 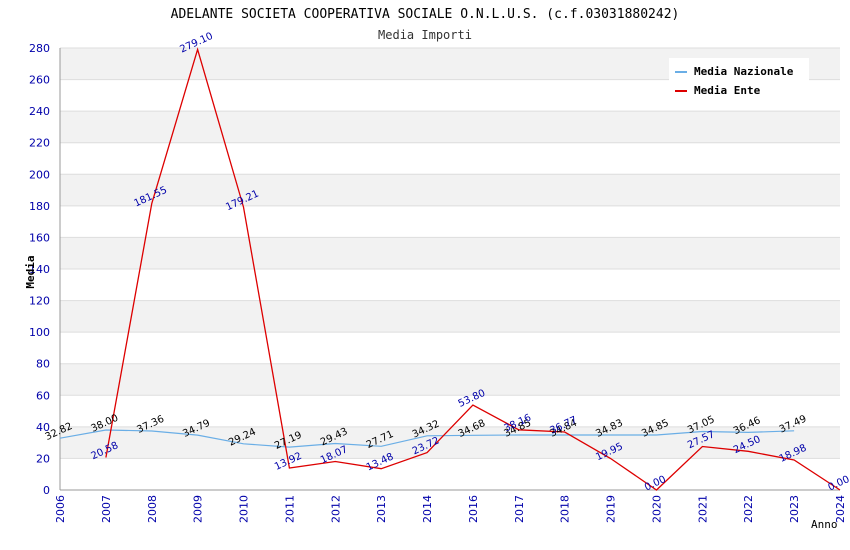 I want to click on series-line-media-nazionale, so click(x=427, y=438).